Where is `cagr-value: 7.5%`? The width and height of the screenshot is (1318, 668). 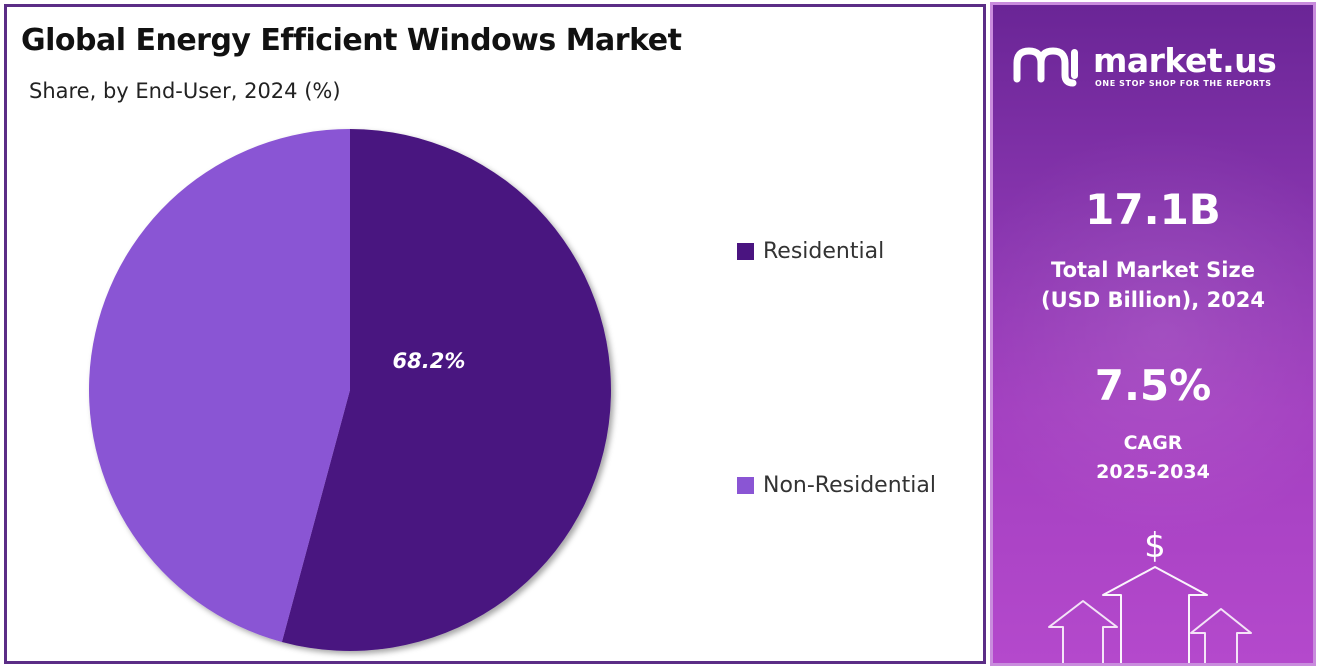
cagr-value: 7.5% is located at coordinates (1153, 385).